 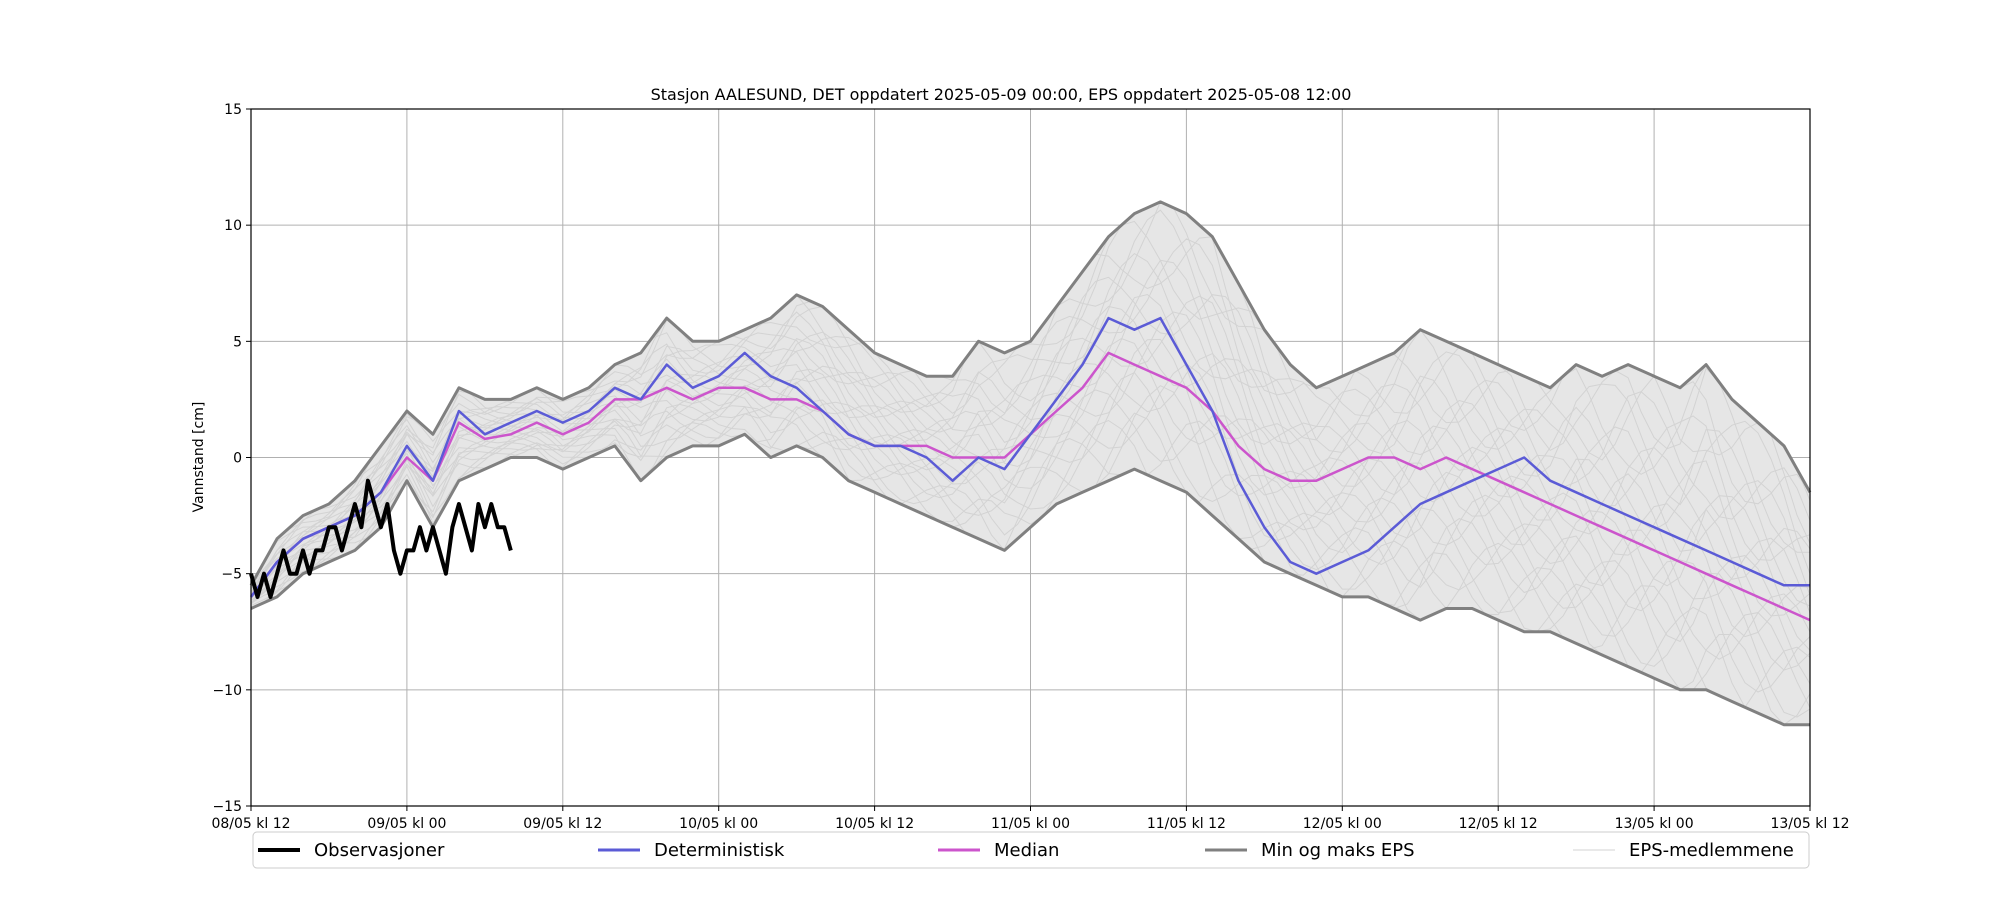 I want to click on x-tick-label: 12/05 kl 00, so click(x=1342, y=824).